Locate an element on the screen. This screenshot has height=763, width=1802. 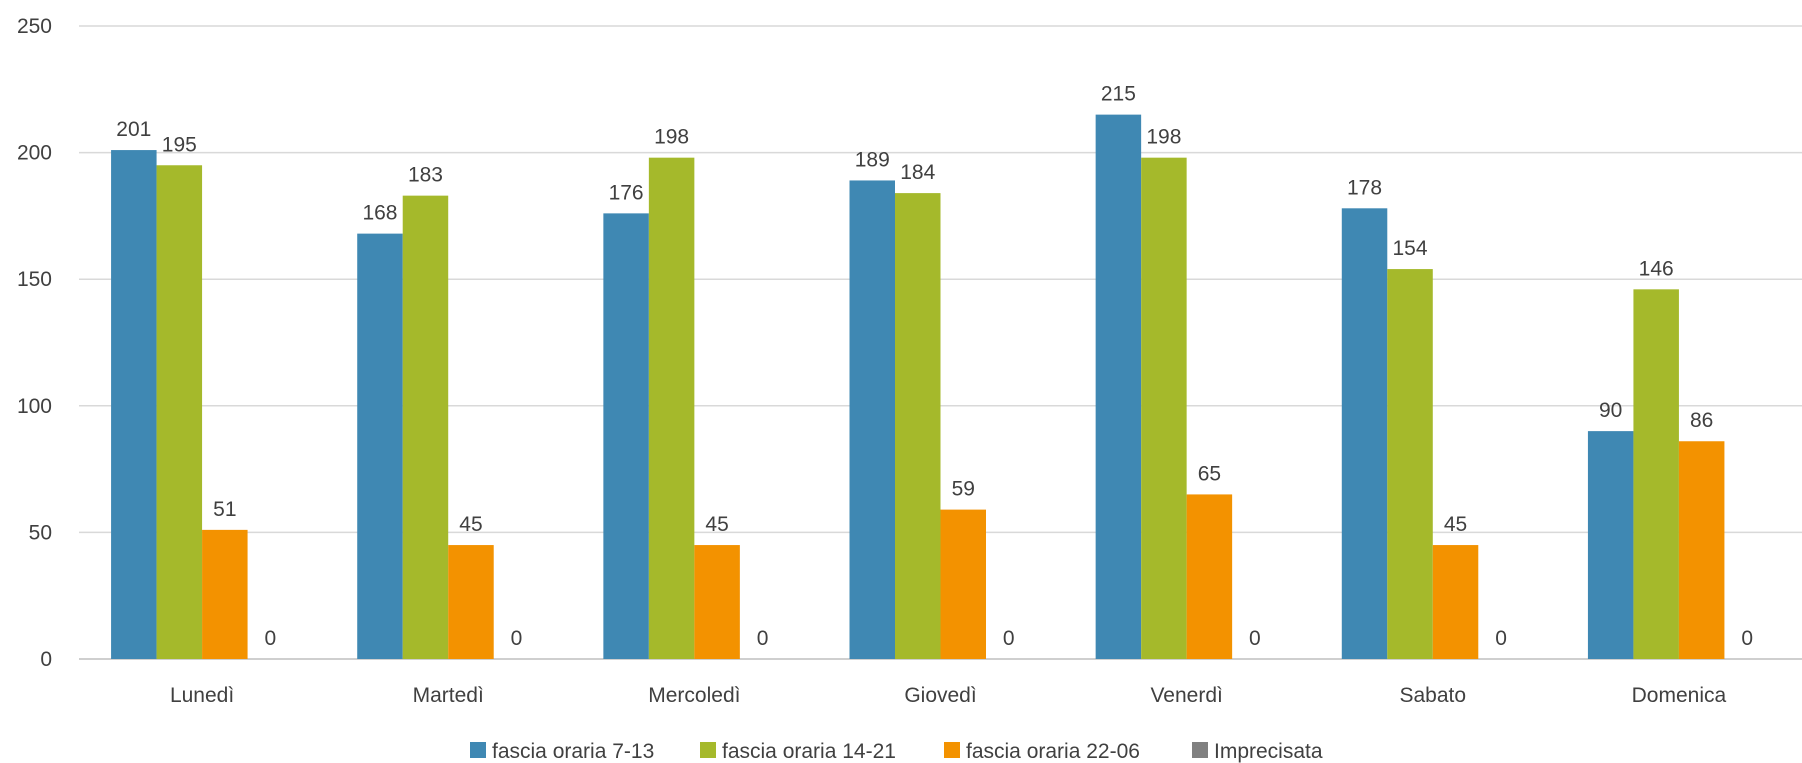
data-label: 201 is located at coordinates (133, 129).